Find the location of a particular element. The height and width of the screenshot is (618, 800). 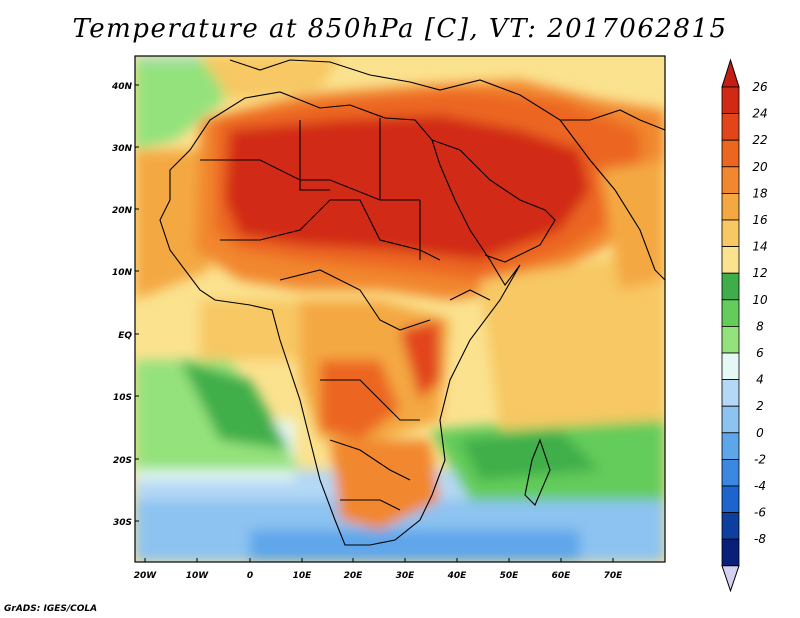

lon-tick-label: 30E is located at coordinates (406, 576).